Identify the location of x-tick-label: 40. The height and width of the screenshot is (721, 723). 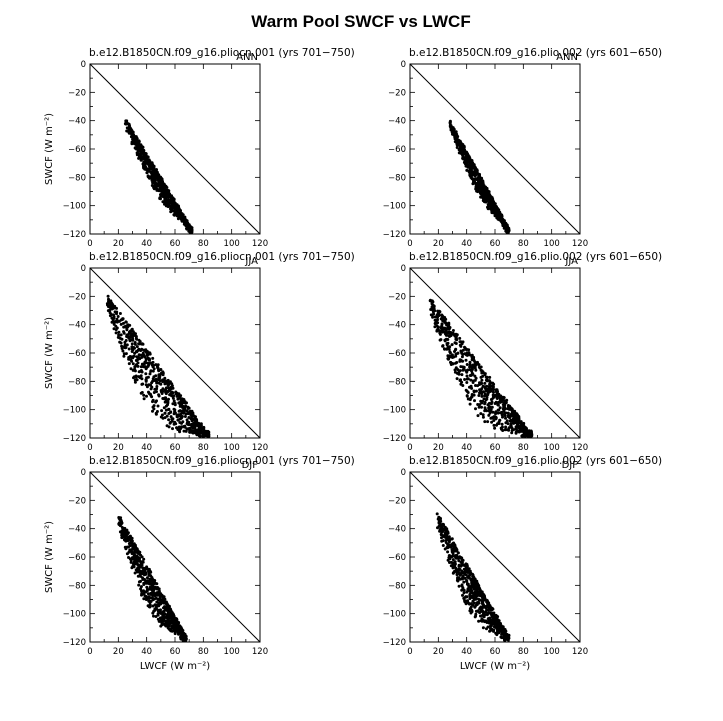
(146, 244).